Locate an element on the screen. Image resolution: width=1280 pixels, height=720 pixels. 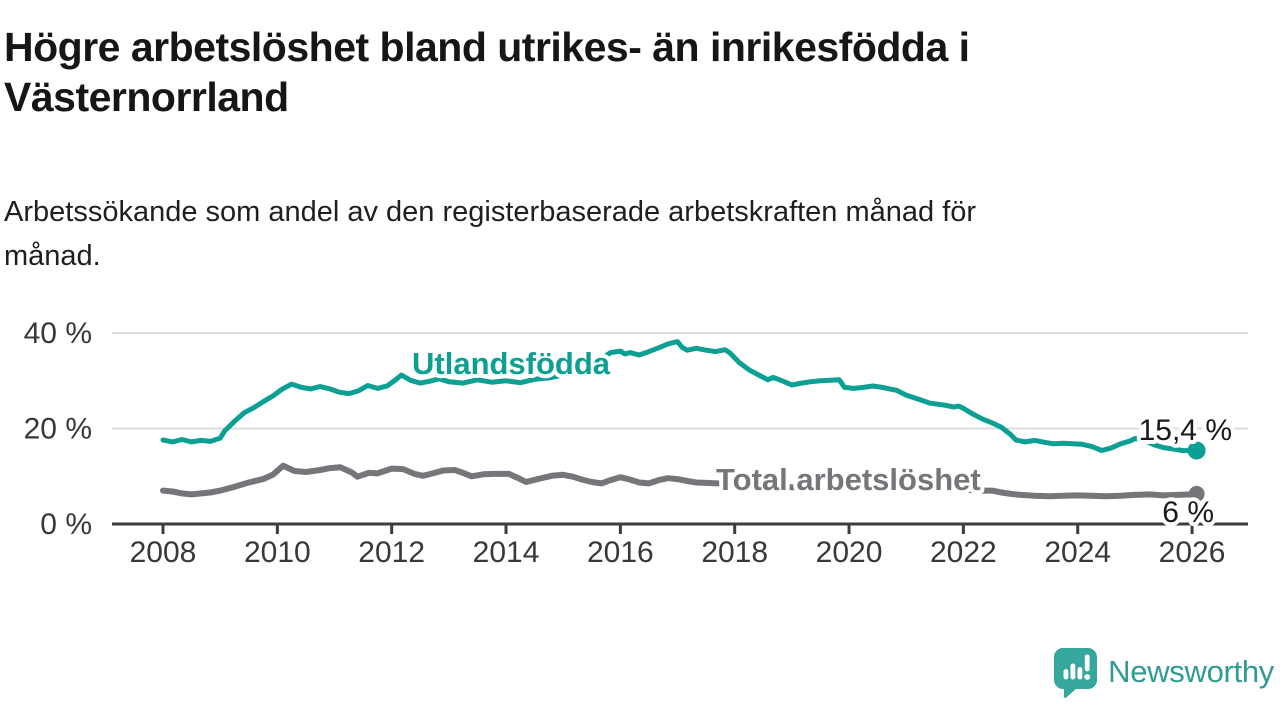
series-endpoint-dot-utlandsf-dda is located at coordinates (1196, 450).